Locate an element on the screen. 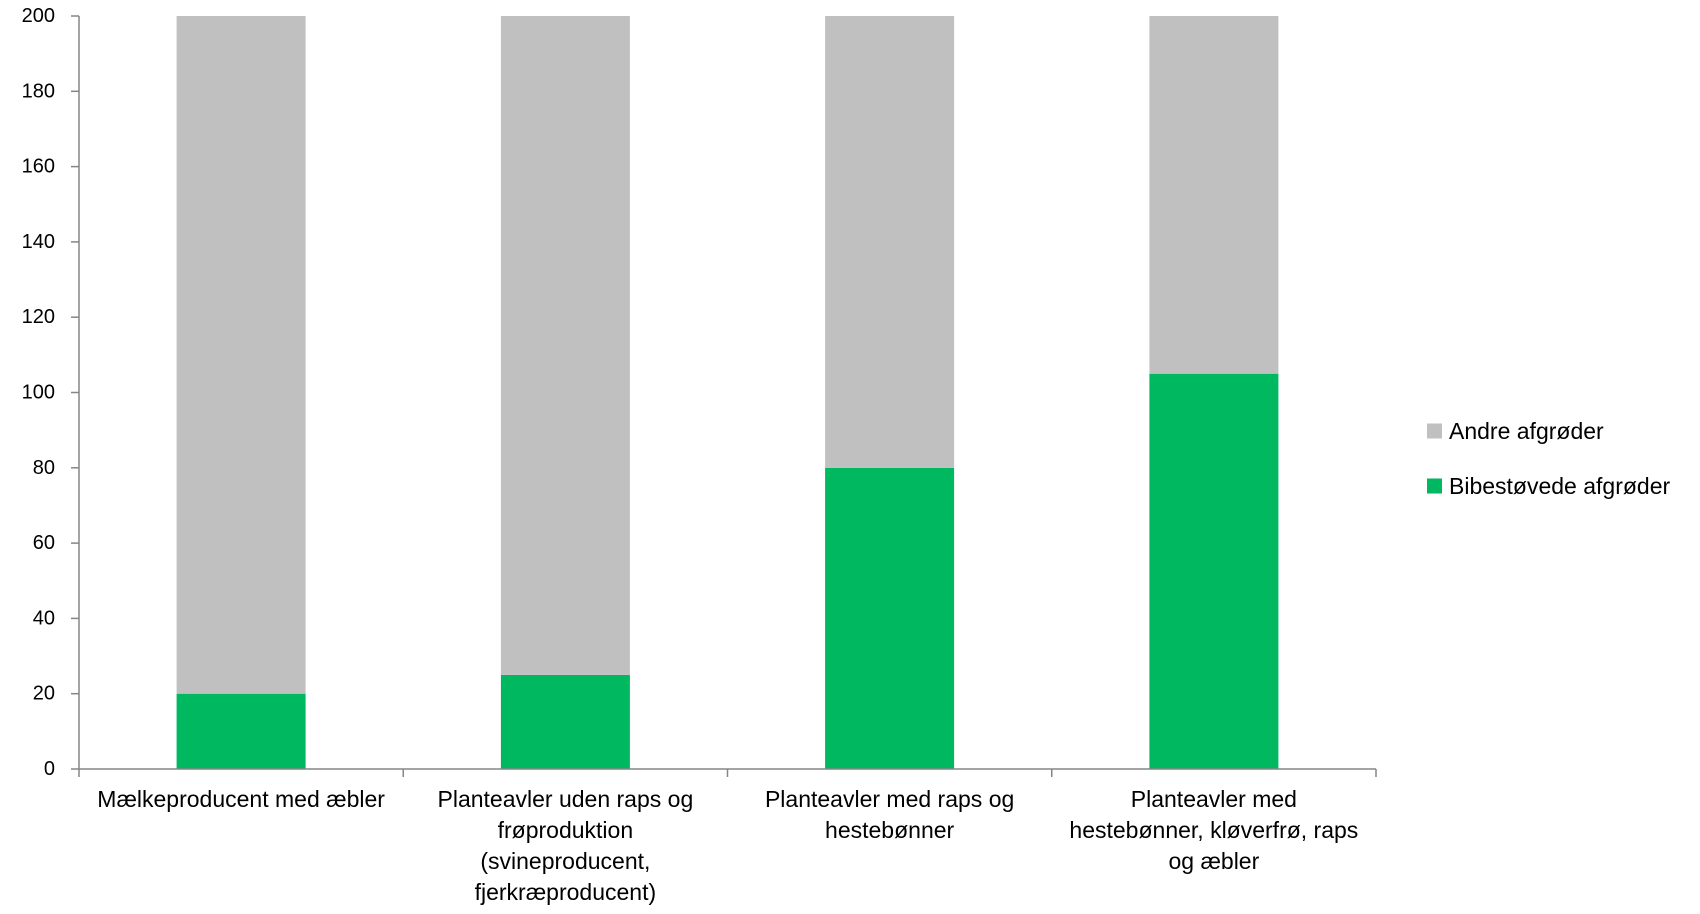 This screenshot has width=1700, height=914. y-tick-label-60: 60 is located at coordinates (44, 543).